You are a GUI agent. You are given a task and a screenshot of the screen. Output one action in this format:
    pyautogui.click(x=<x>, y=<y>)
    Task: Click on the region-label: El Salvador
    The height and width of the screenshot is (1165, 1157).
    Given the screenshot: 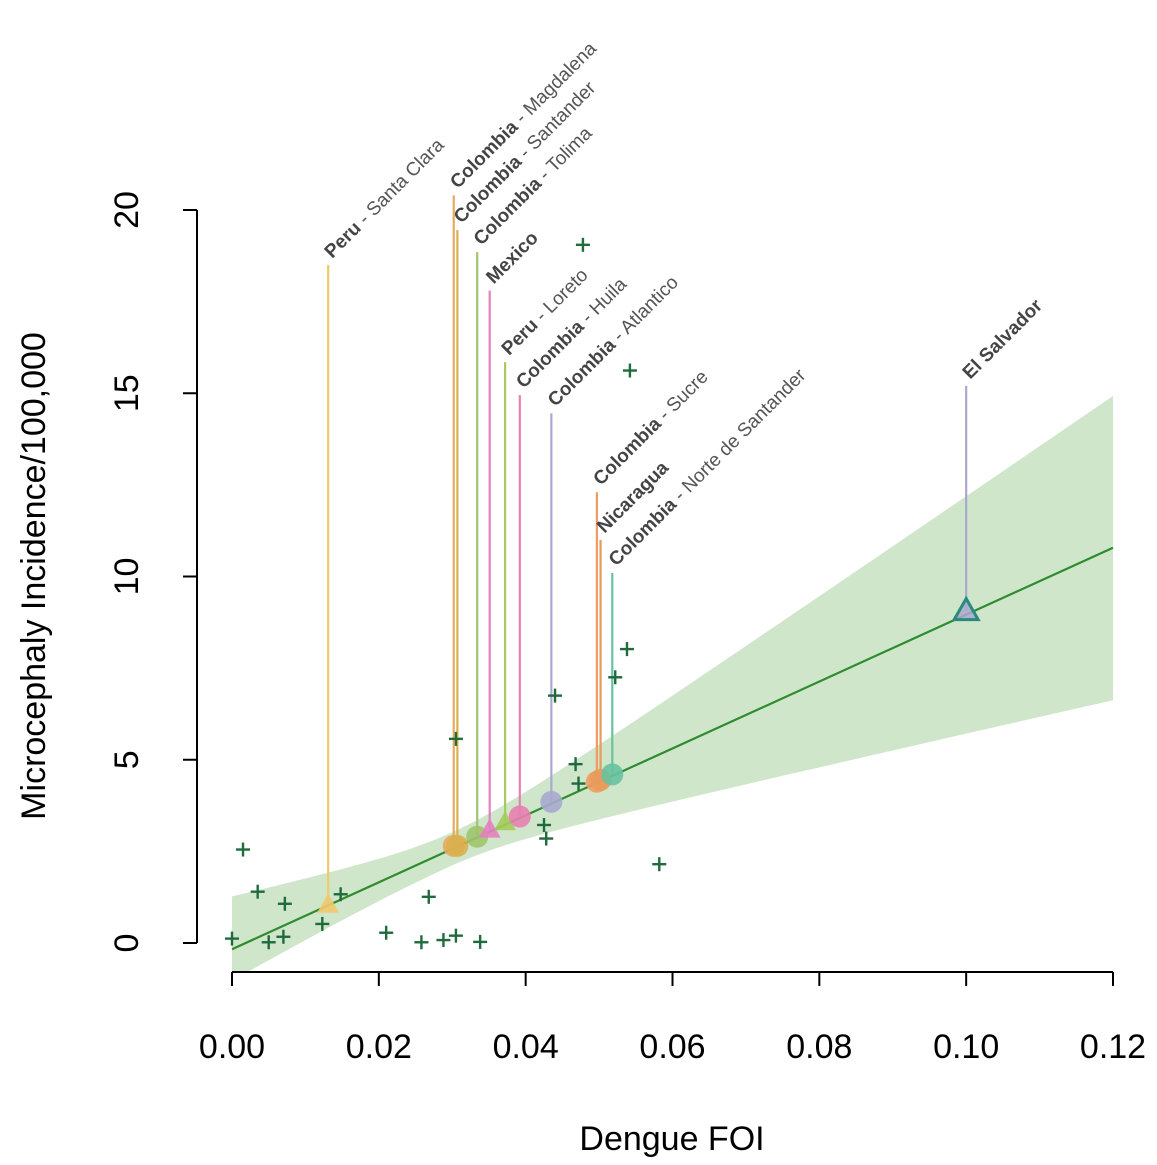 What is the action you would take?
    pyautogui.click(x=1003, y=339)
    